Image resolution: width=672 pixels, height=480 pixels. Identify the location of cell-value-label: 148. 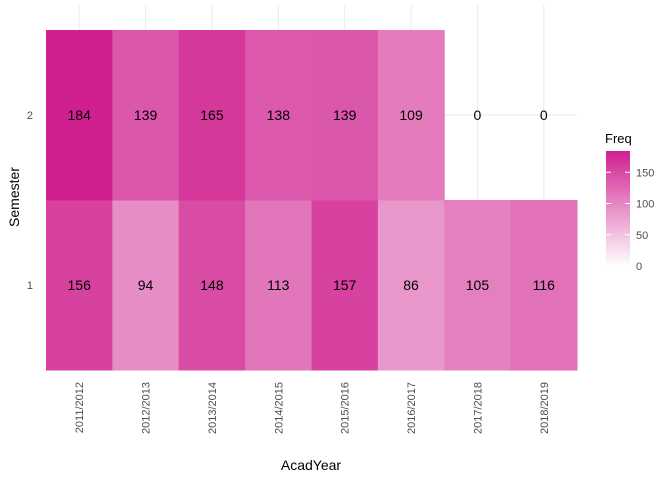
(212, 285).